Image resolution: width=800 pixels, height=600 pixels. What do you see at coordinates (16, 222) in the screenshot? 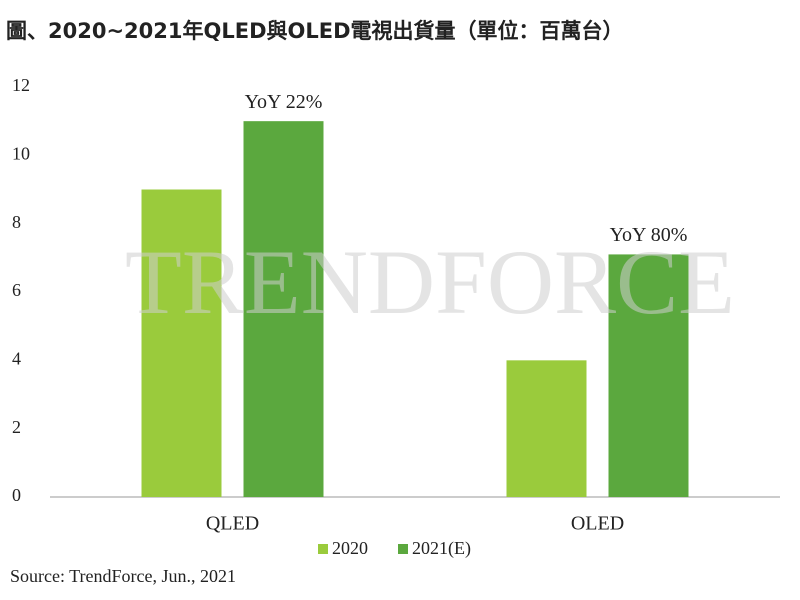
I see `y-tick-label: 8` at bounding box center [16, 222].